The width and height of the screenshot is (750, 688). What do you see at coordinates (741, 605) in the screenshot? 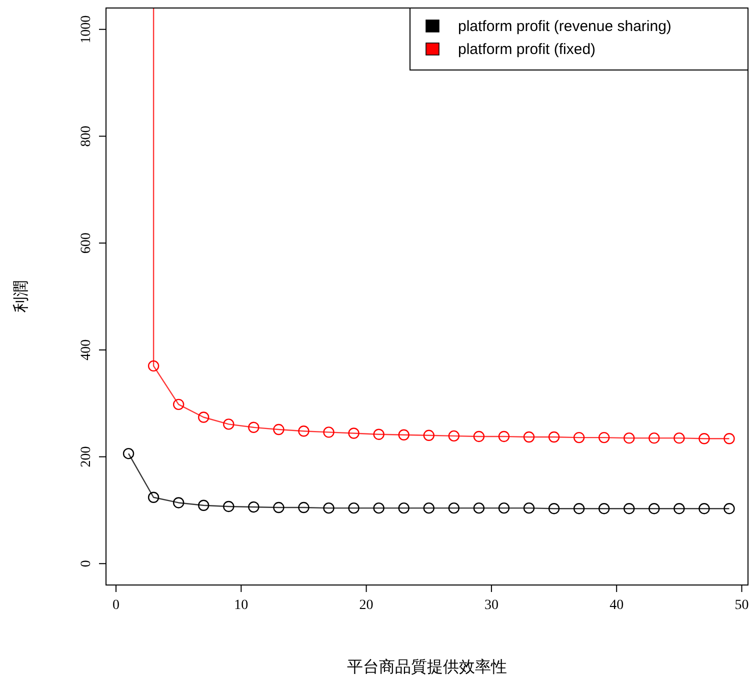
I see `x-tick-label: 50` at bounding box center [741, 605].